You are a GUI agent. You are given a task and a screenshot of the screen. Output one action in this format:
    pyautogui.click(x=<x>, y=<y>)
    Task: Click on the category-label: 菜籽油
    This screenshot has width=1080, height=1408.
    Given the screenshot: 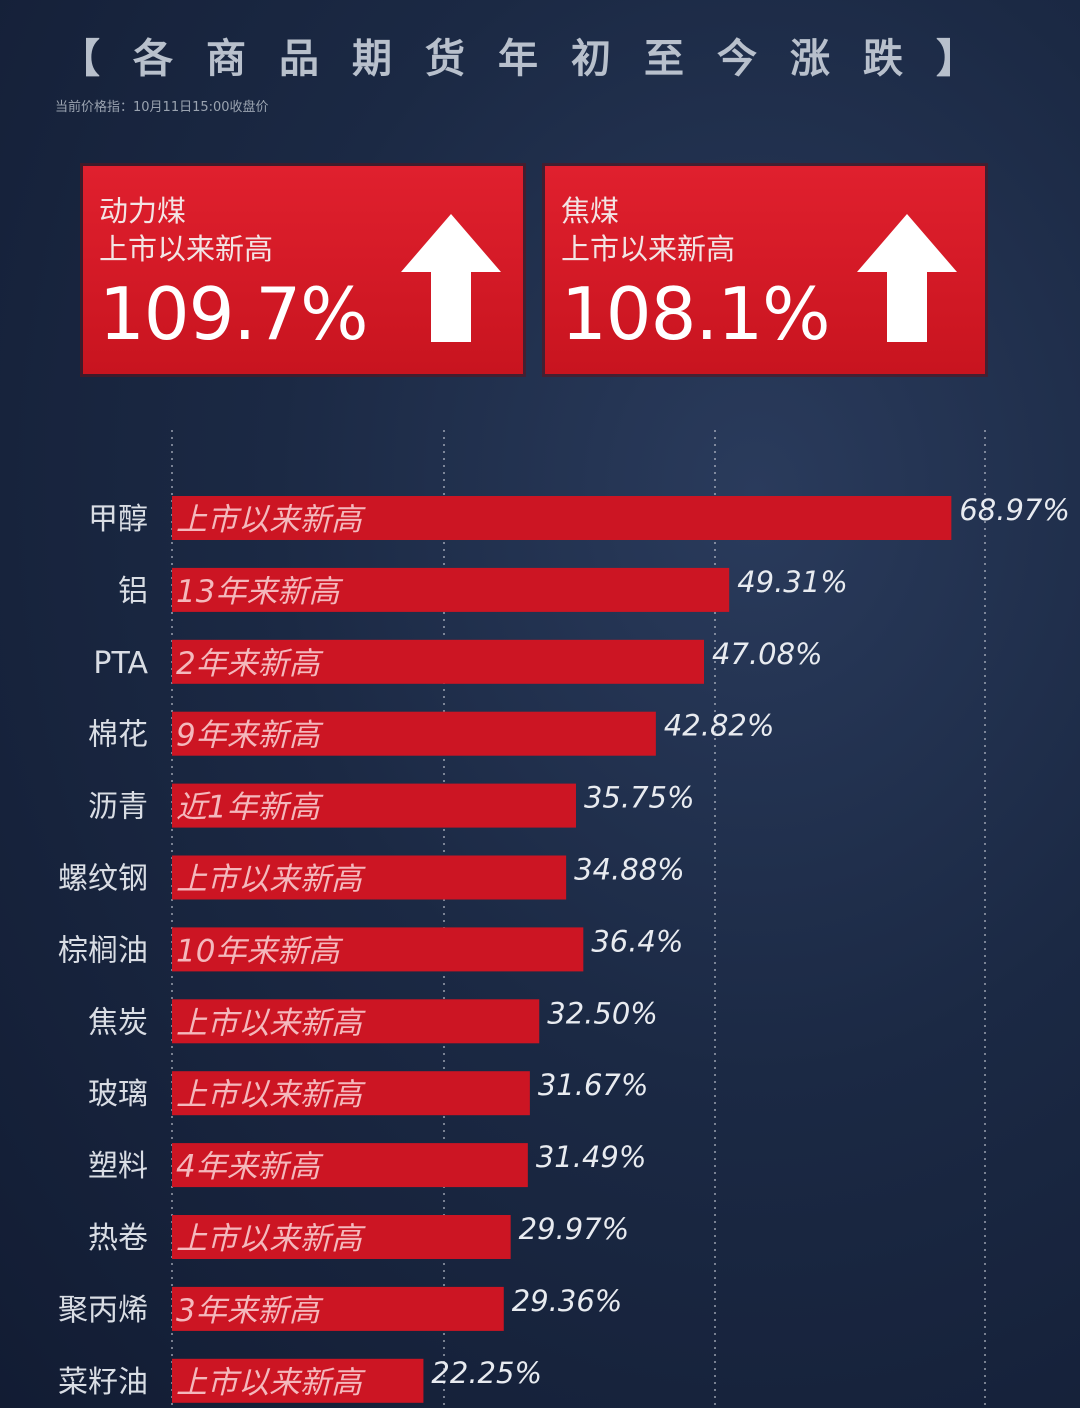 What is the action you would take?
    pyautogui.click(x=103, y=1382)
    